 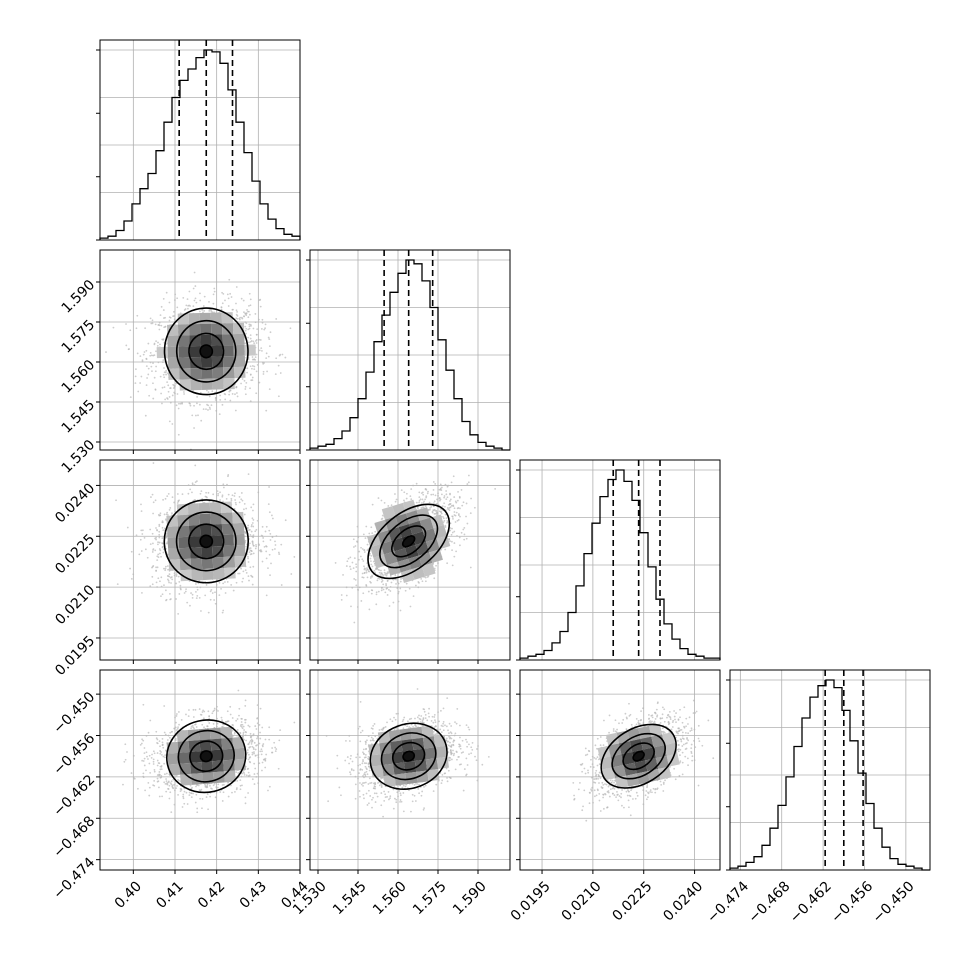 What do you see at coordinates (408, 541) in the screenshot?
I see `contour-core` at bounding box center [408, 541].